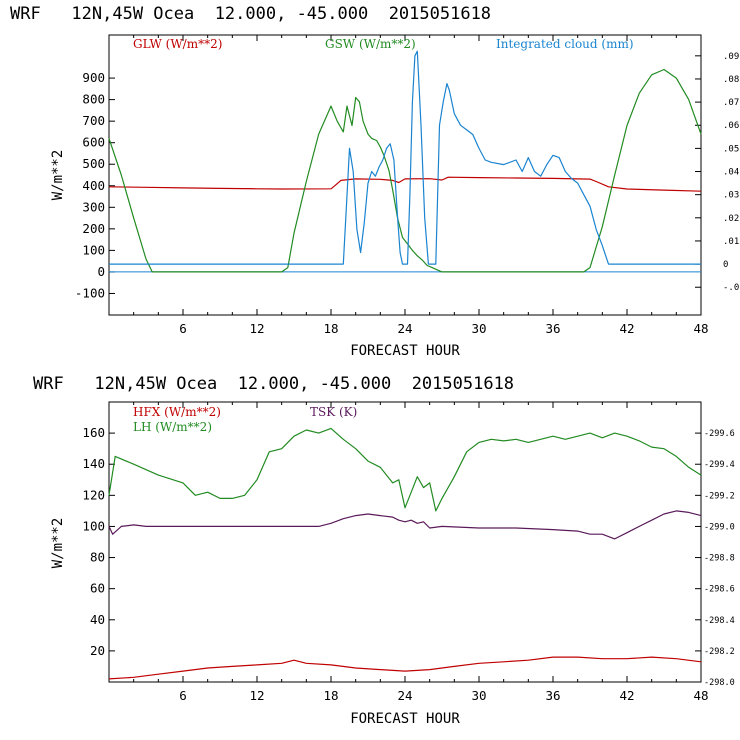 This screenshot has width=740, height=740. What do you see at coordinates (93, 77) in the screenshot?
I see `y-tick-label: 900` at bounding box center [93, 77].